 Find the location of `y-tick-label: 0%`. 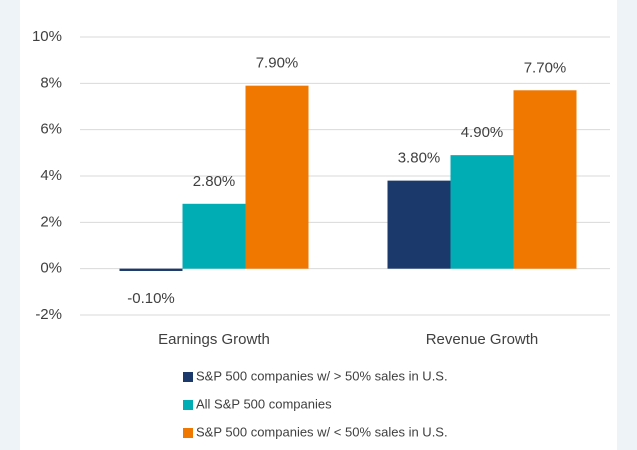

y-tick-label: 0% is located at coordinates (51, 268).